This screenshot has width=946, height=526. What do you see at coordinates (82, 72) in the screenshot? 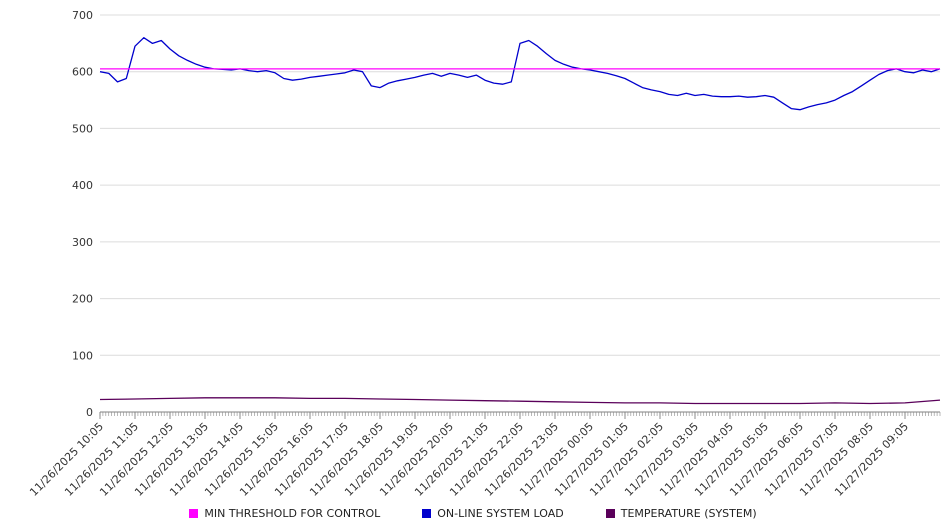
I see `y-axis-label: 600` at bounding box center [82, 72].